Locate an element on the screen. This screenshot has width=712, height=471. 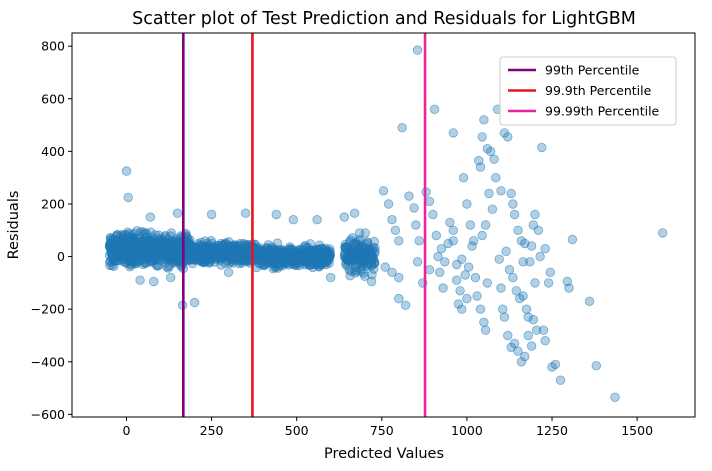
x-tick-label: 0 is located at coordinates (126, 430).